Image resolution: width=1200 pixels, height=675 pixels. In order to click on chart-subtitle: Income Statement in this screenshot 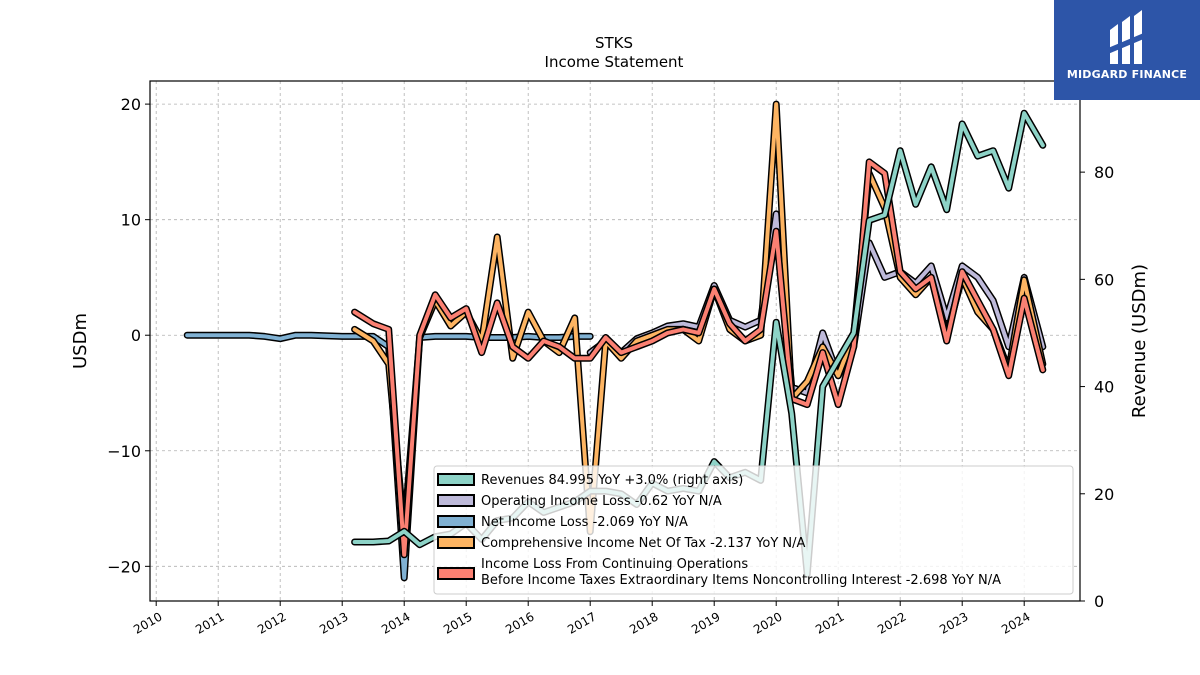, I will do `click(614, 62)`.